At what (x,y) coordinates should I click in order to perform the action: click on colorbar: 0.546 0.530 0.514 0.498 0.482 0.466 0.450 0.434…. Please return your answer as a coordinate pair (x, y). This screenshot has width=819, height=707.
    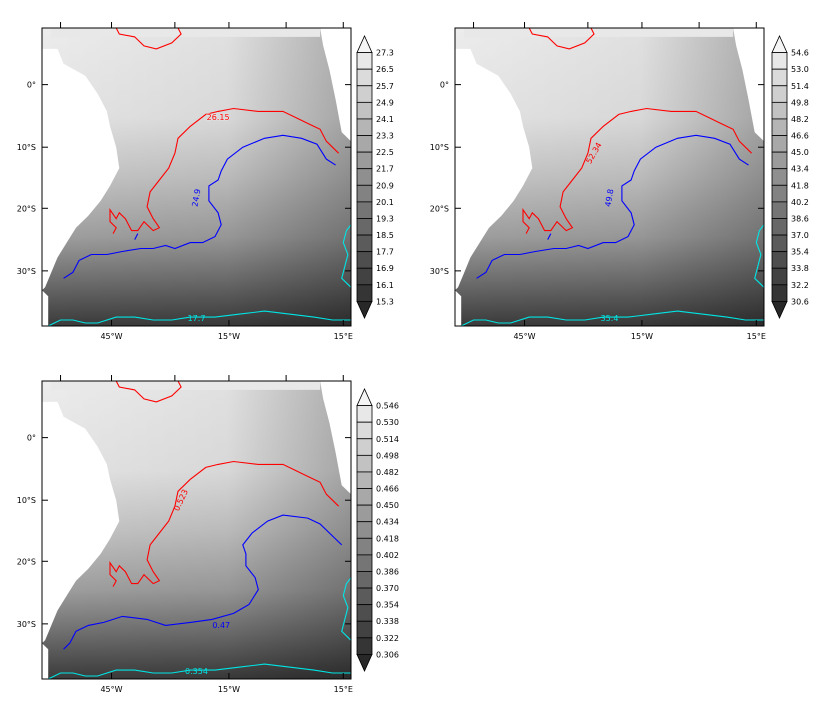
    Looking at the image, I should click on (377, 530).